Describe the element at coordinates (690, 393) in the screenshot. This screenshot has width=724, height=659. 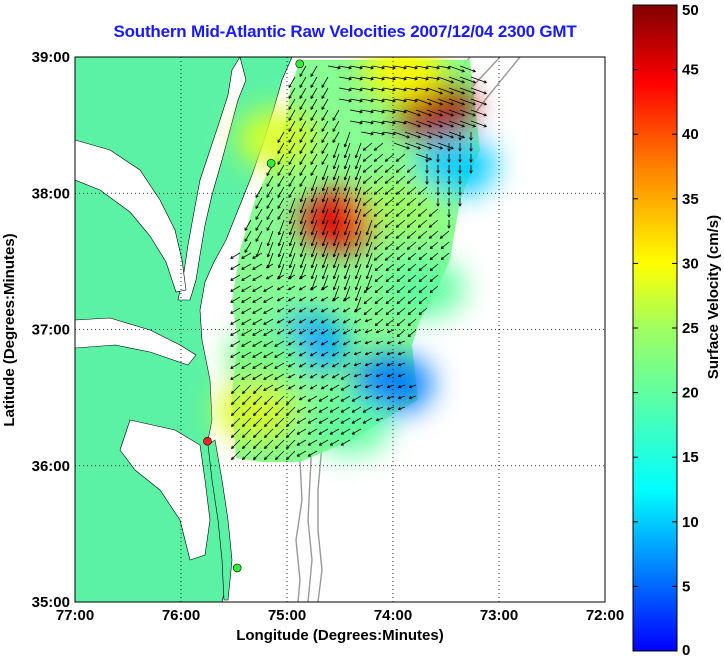
I see `colorbar-tick-label: 20` at that location.